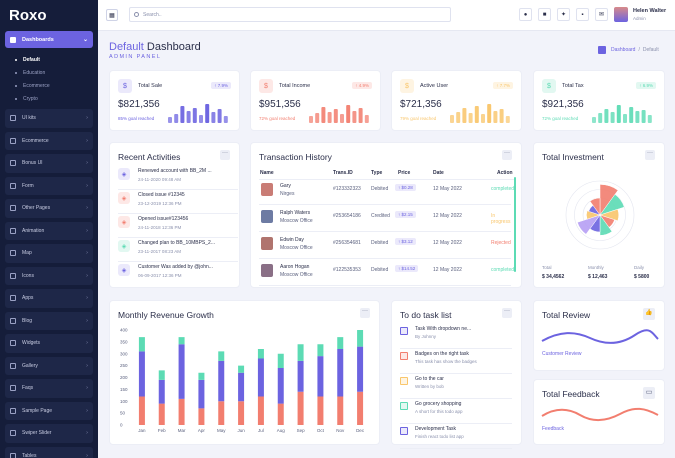  I want to click on topbar: ▦ Search.. ● ■ ✦ ▪ ✉ Helen Walter Admin, so click(386, 15).